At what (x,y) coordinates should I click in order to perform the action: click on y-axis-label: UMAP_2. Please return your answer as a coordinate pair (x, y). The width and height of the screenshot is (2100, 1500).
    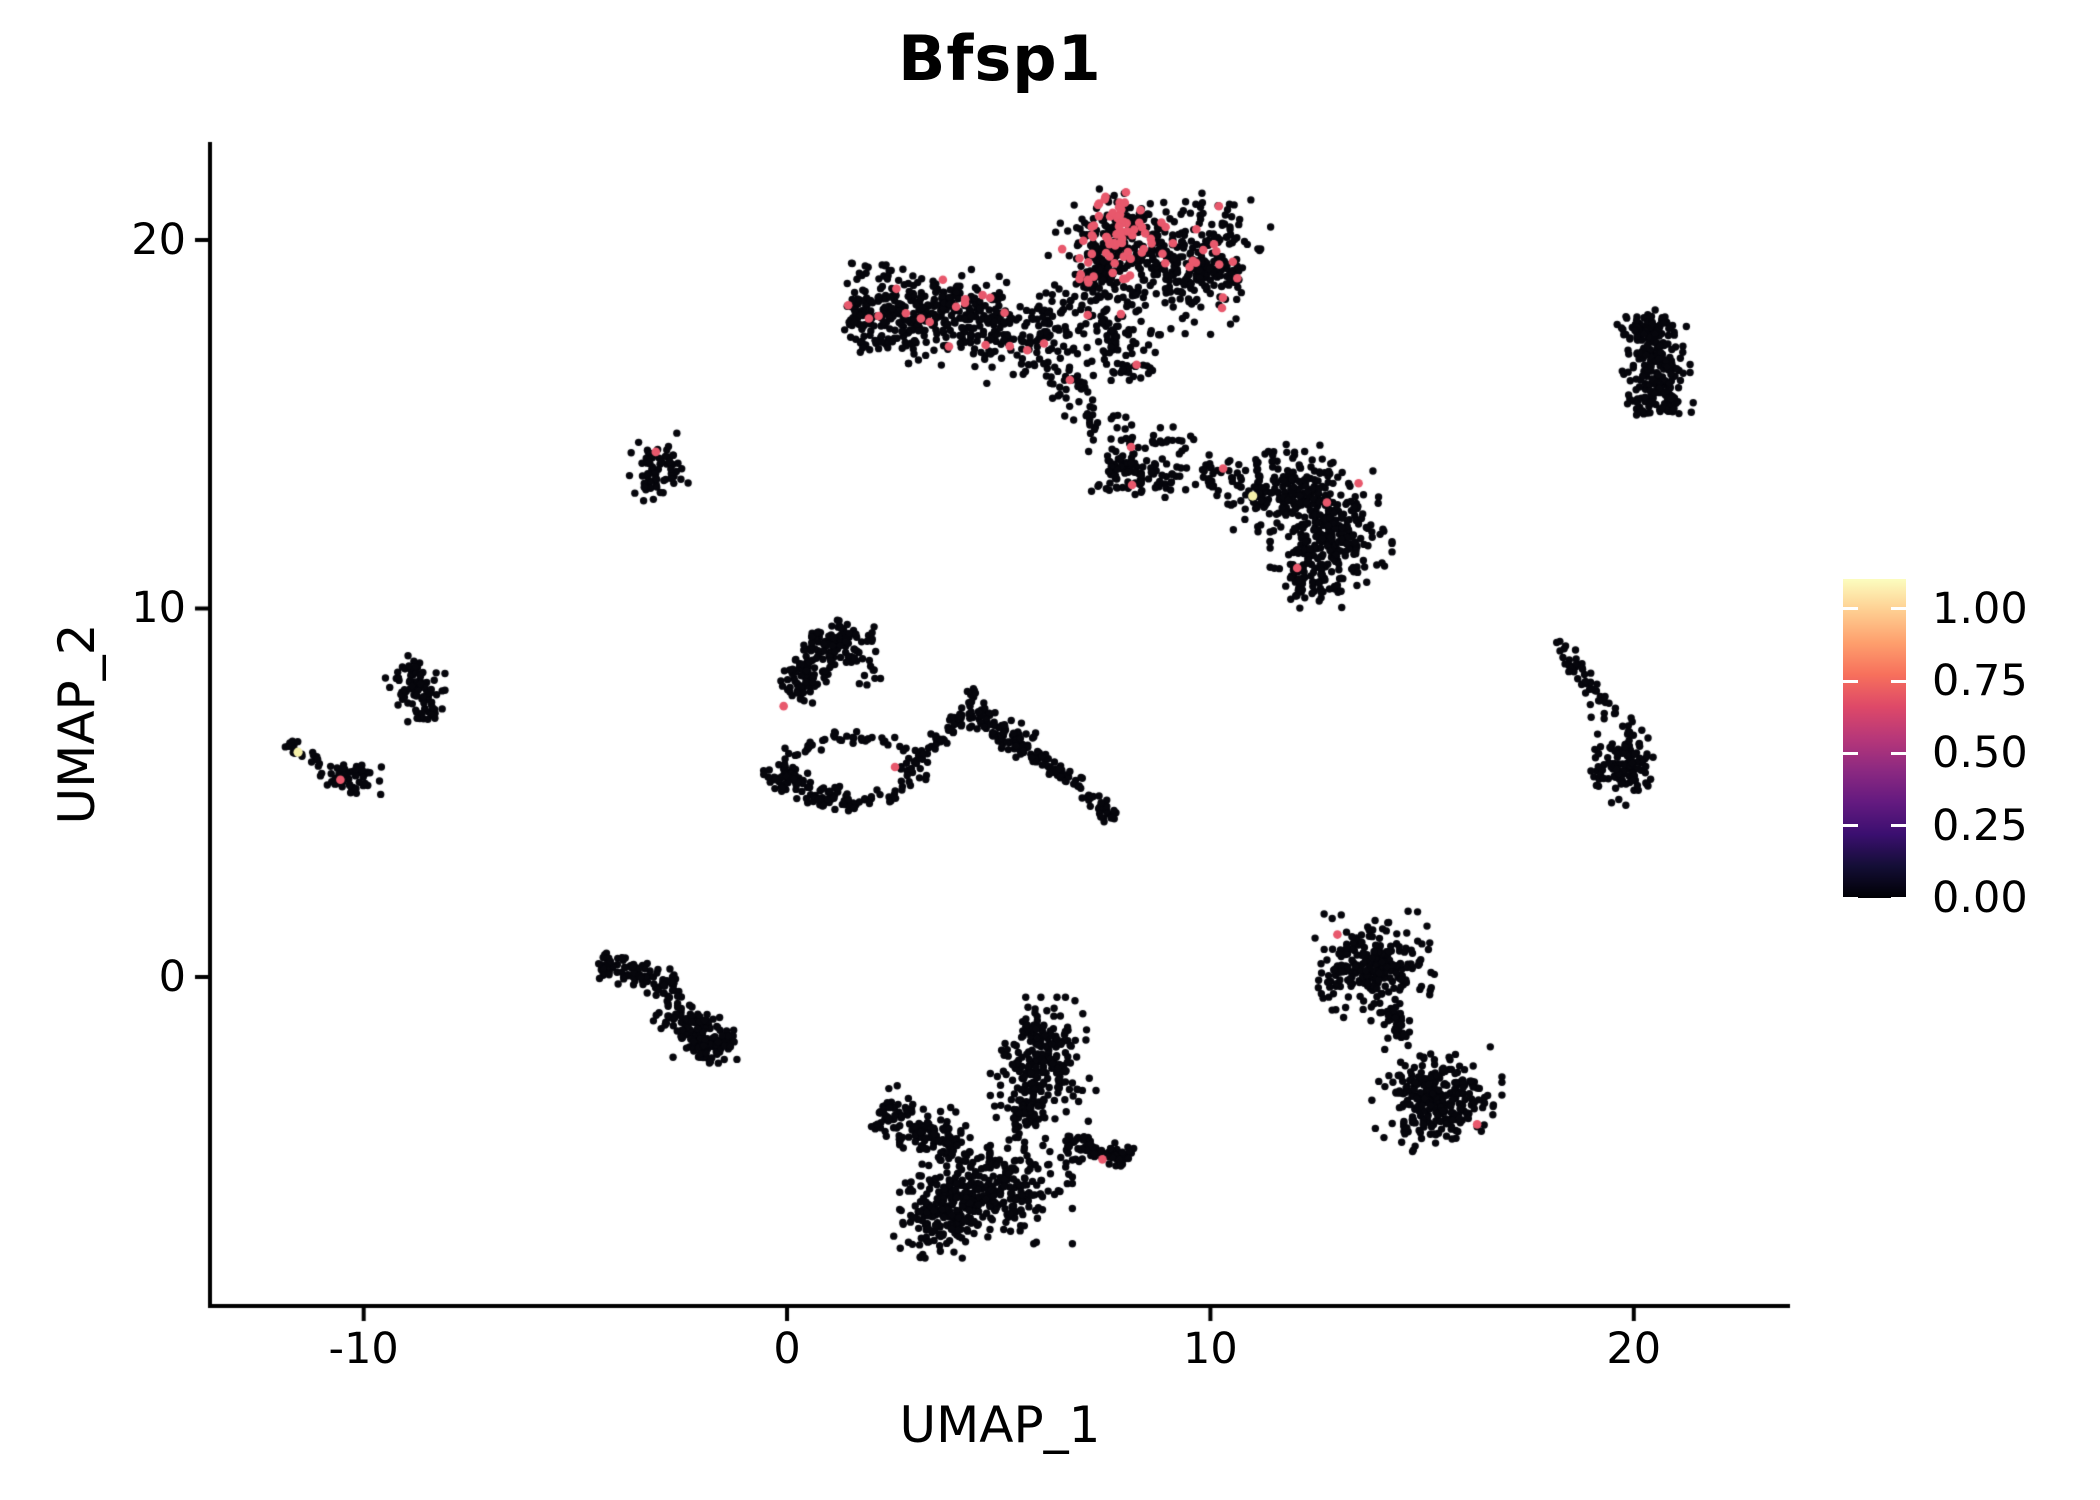
    Looking at the image, I should click on (77, 724).